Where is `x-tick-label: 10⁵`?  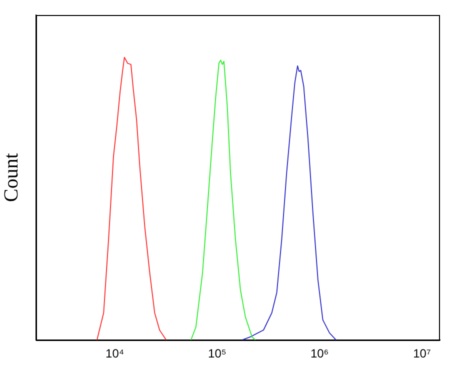
x-tick-label: 10⁵ is located at coordinates (217, 353).